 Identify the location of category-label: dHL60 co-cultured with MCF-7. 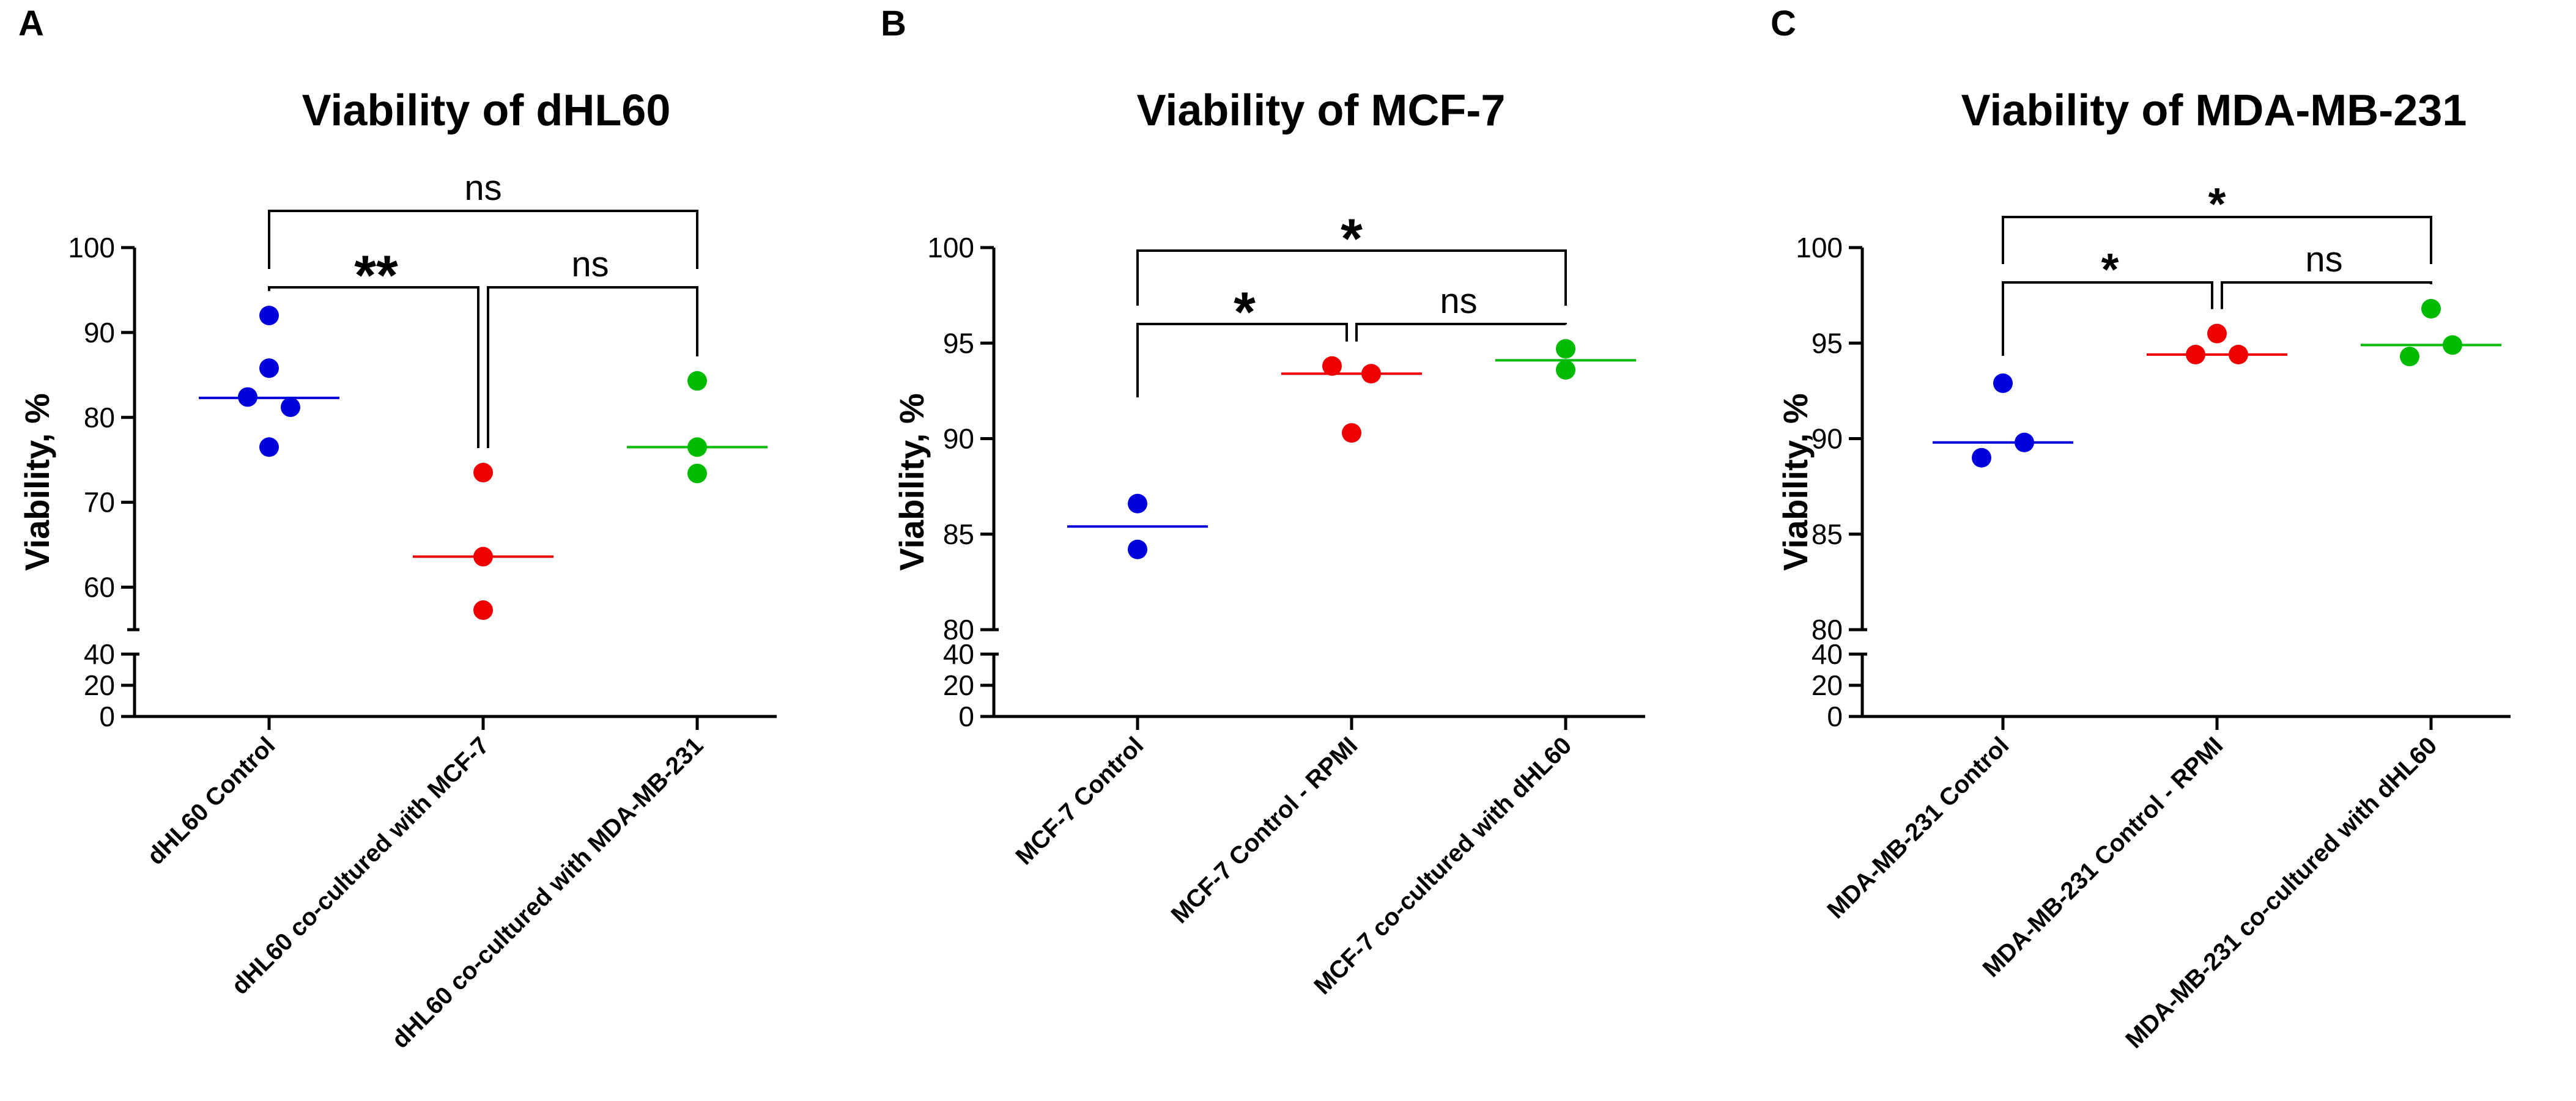
(360, 866).